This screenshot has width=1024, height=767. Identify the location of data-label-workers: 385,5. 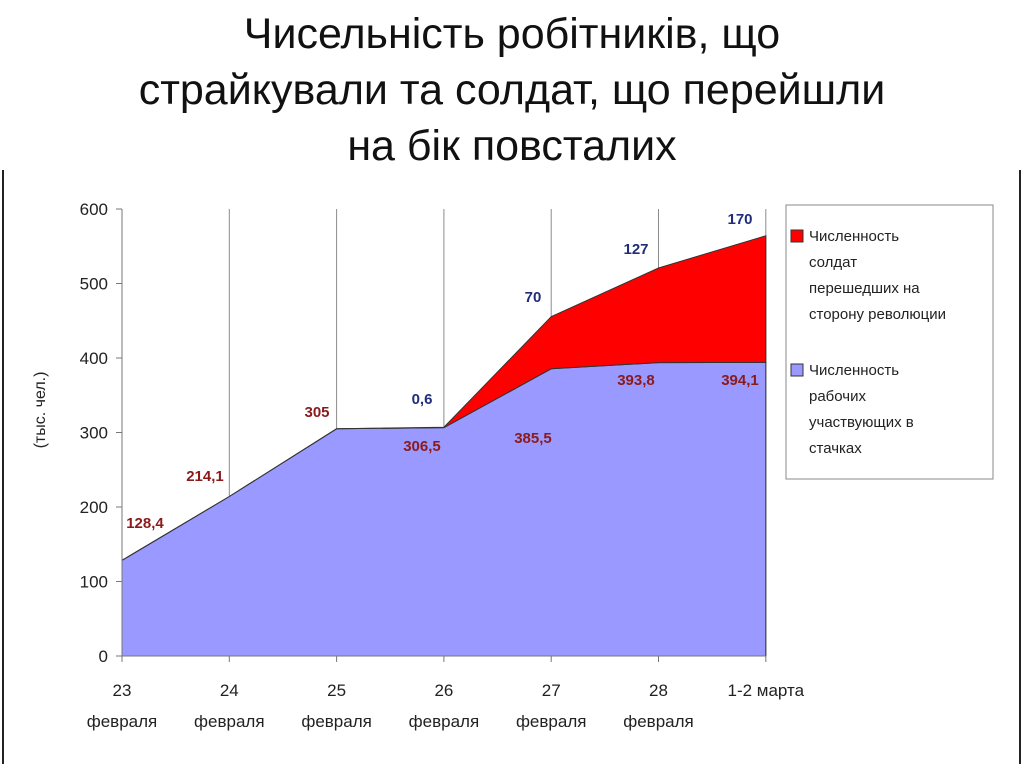
(533, 438).